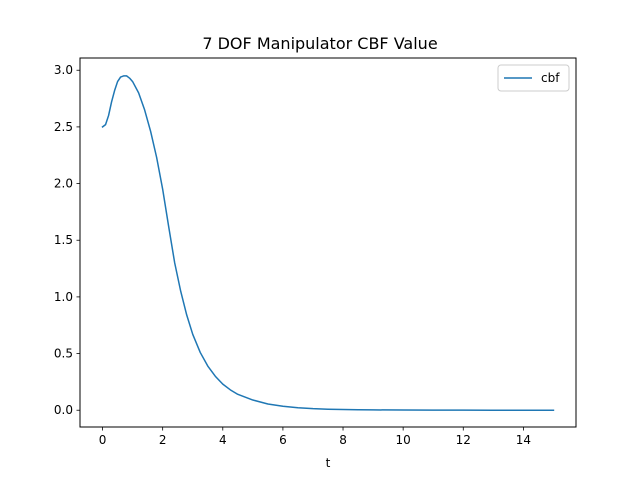 This screenshot has height=484, width=640. What do you see at coordinates (103, 440) in the screenshot?
I see `x-tick-label: 0` at bounding box center [103, 440].